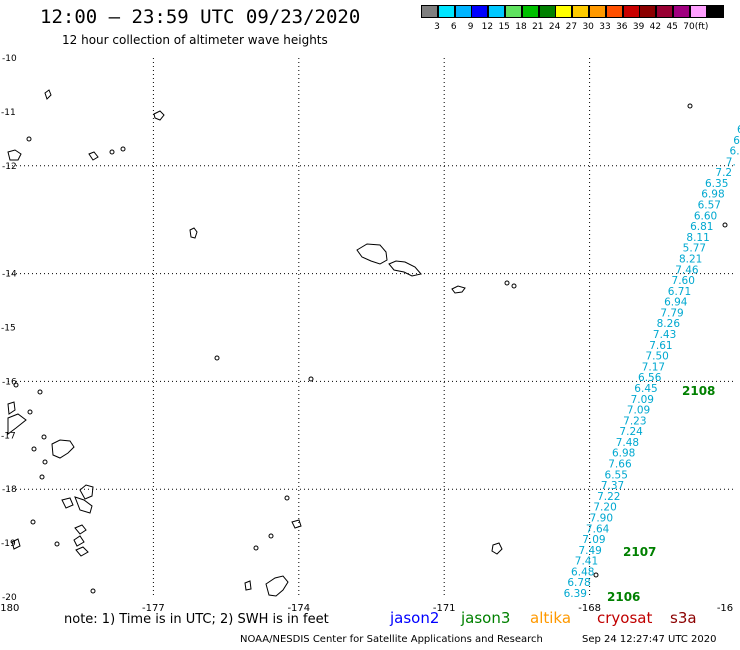  What do you see at coordinates (634, 421) in the screenshot?
I see `wave-height-value: 7.23` at bounding box center [634, 421].